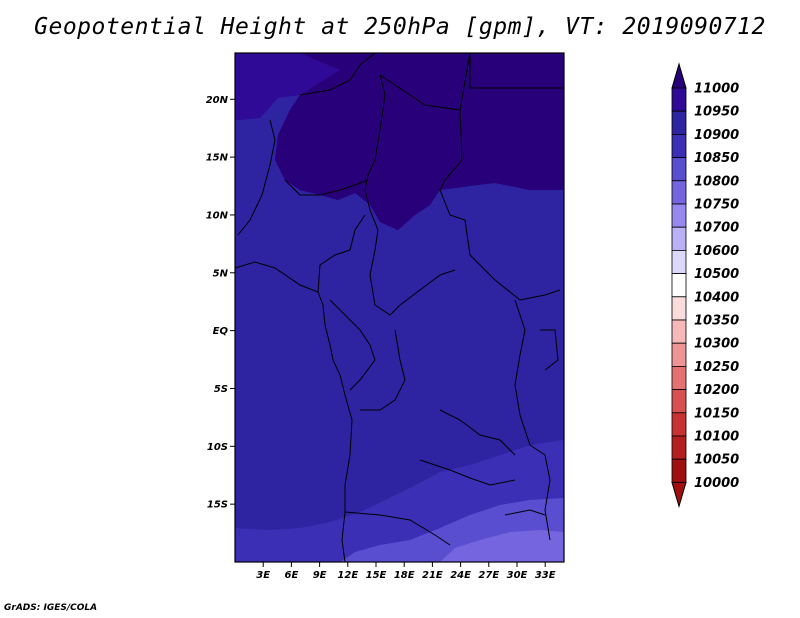 The width and height of the screenshot is (800, 618). Describe the element at coordinates (716, 413) in the screenshot. I see `colorbar-label: 10150` at that location.